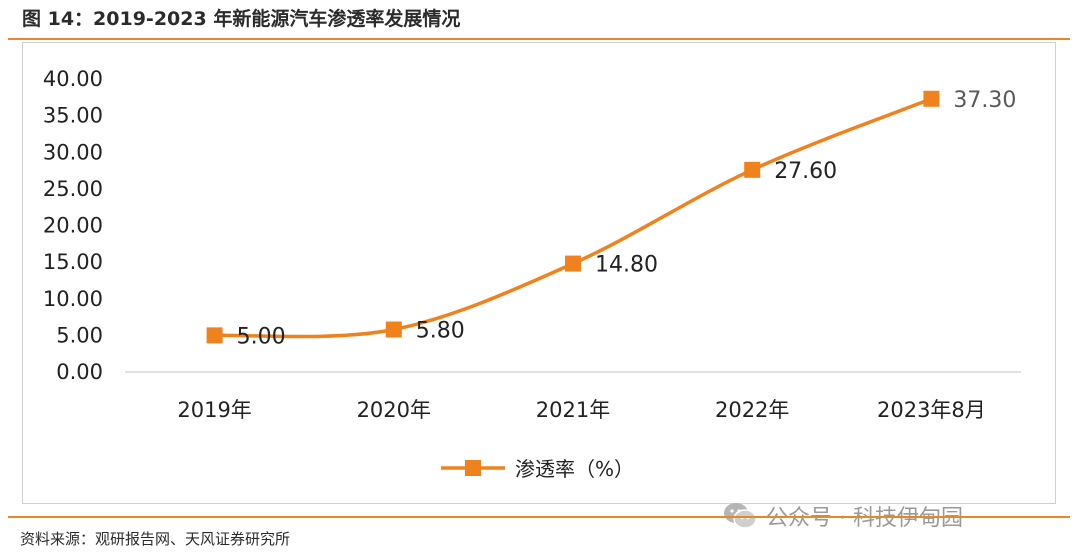  Describe the element at coordinates (73, 189) in the screenshot. I see `y-tick-label: 25.00` at that location.